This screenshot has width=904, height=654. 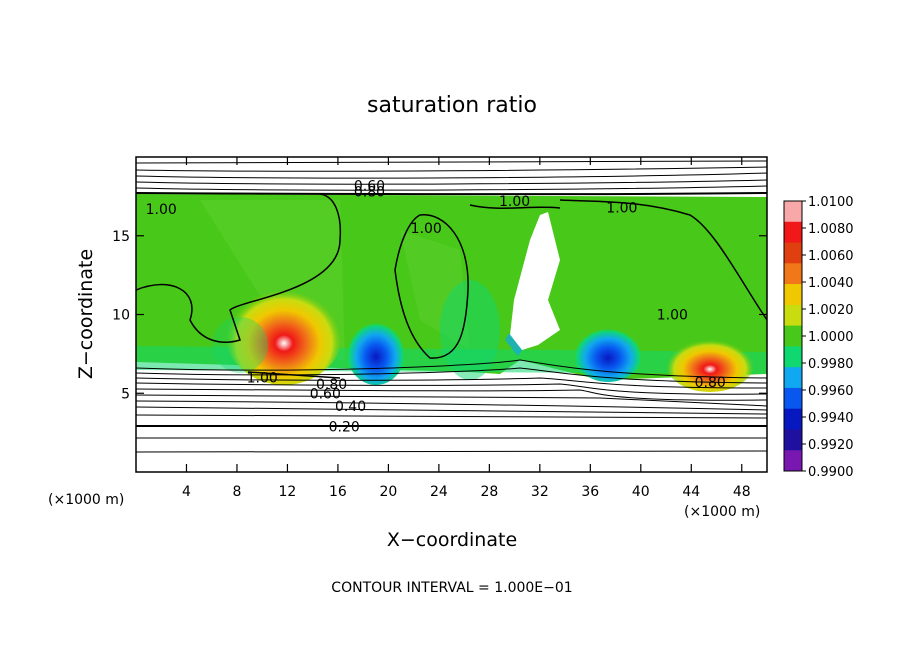 I want to click on cyan-blob, so click(x=470, y=330).